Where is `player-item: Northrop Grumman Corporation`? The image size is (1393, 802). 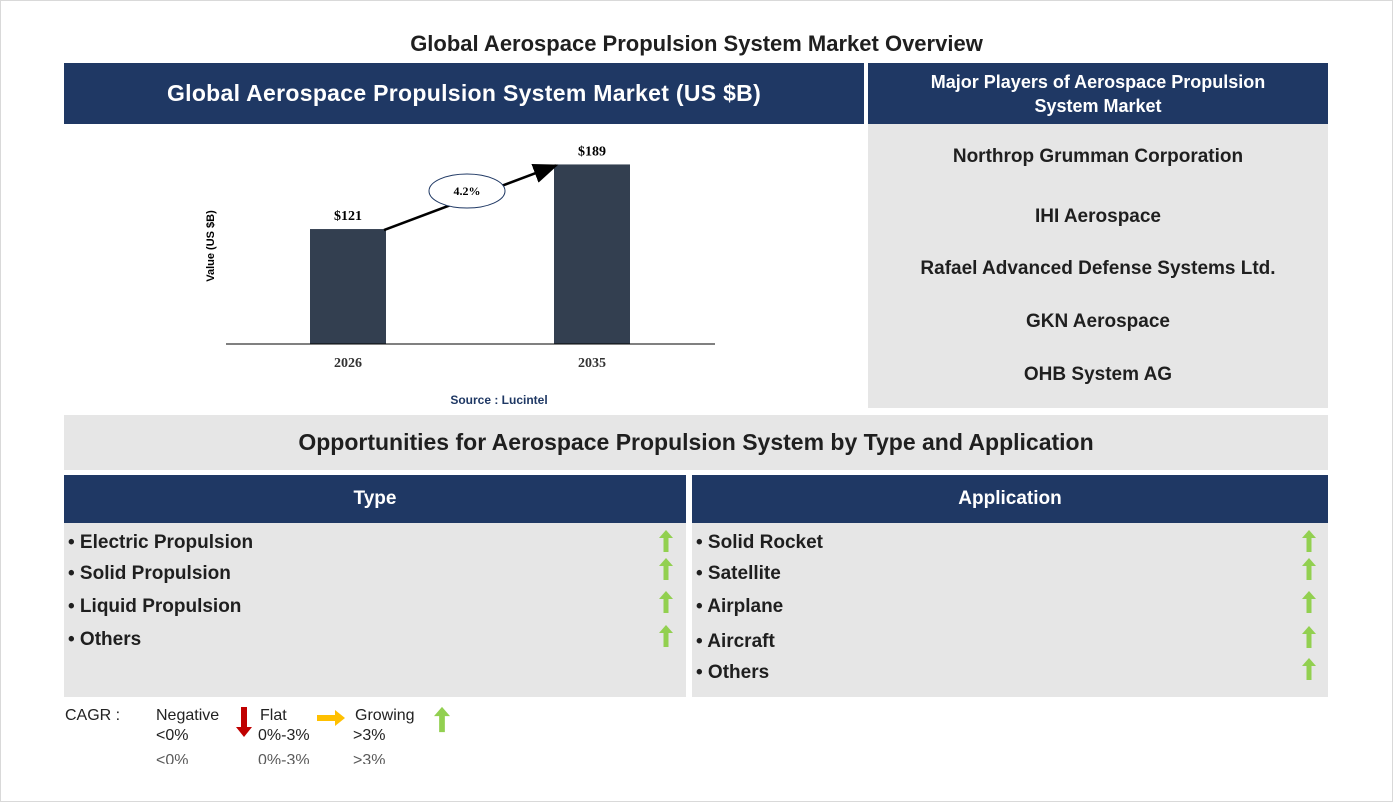
player-item: Northrop Grumman Corporation is located at coordinates (1098, 156).